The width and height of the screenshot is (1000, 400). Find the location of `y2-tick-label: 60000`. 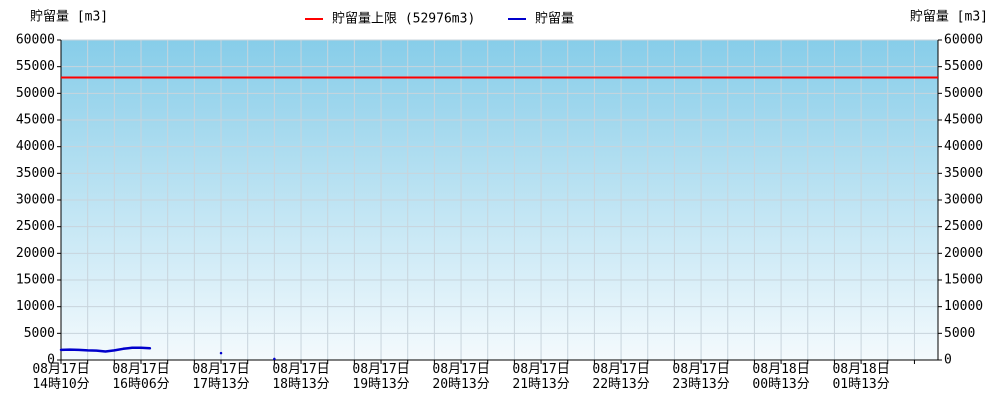

y2-tick-label: 60000 is located at coordinates (963, 40).